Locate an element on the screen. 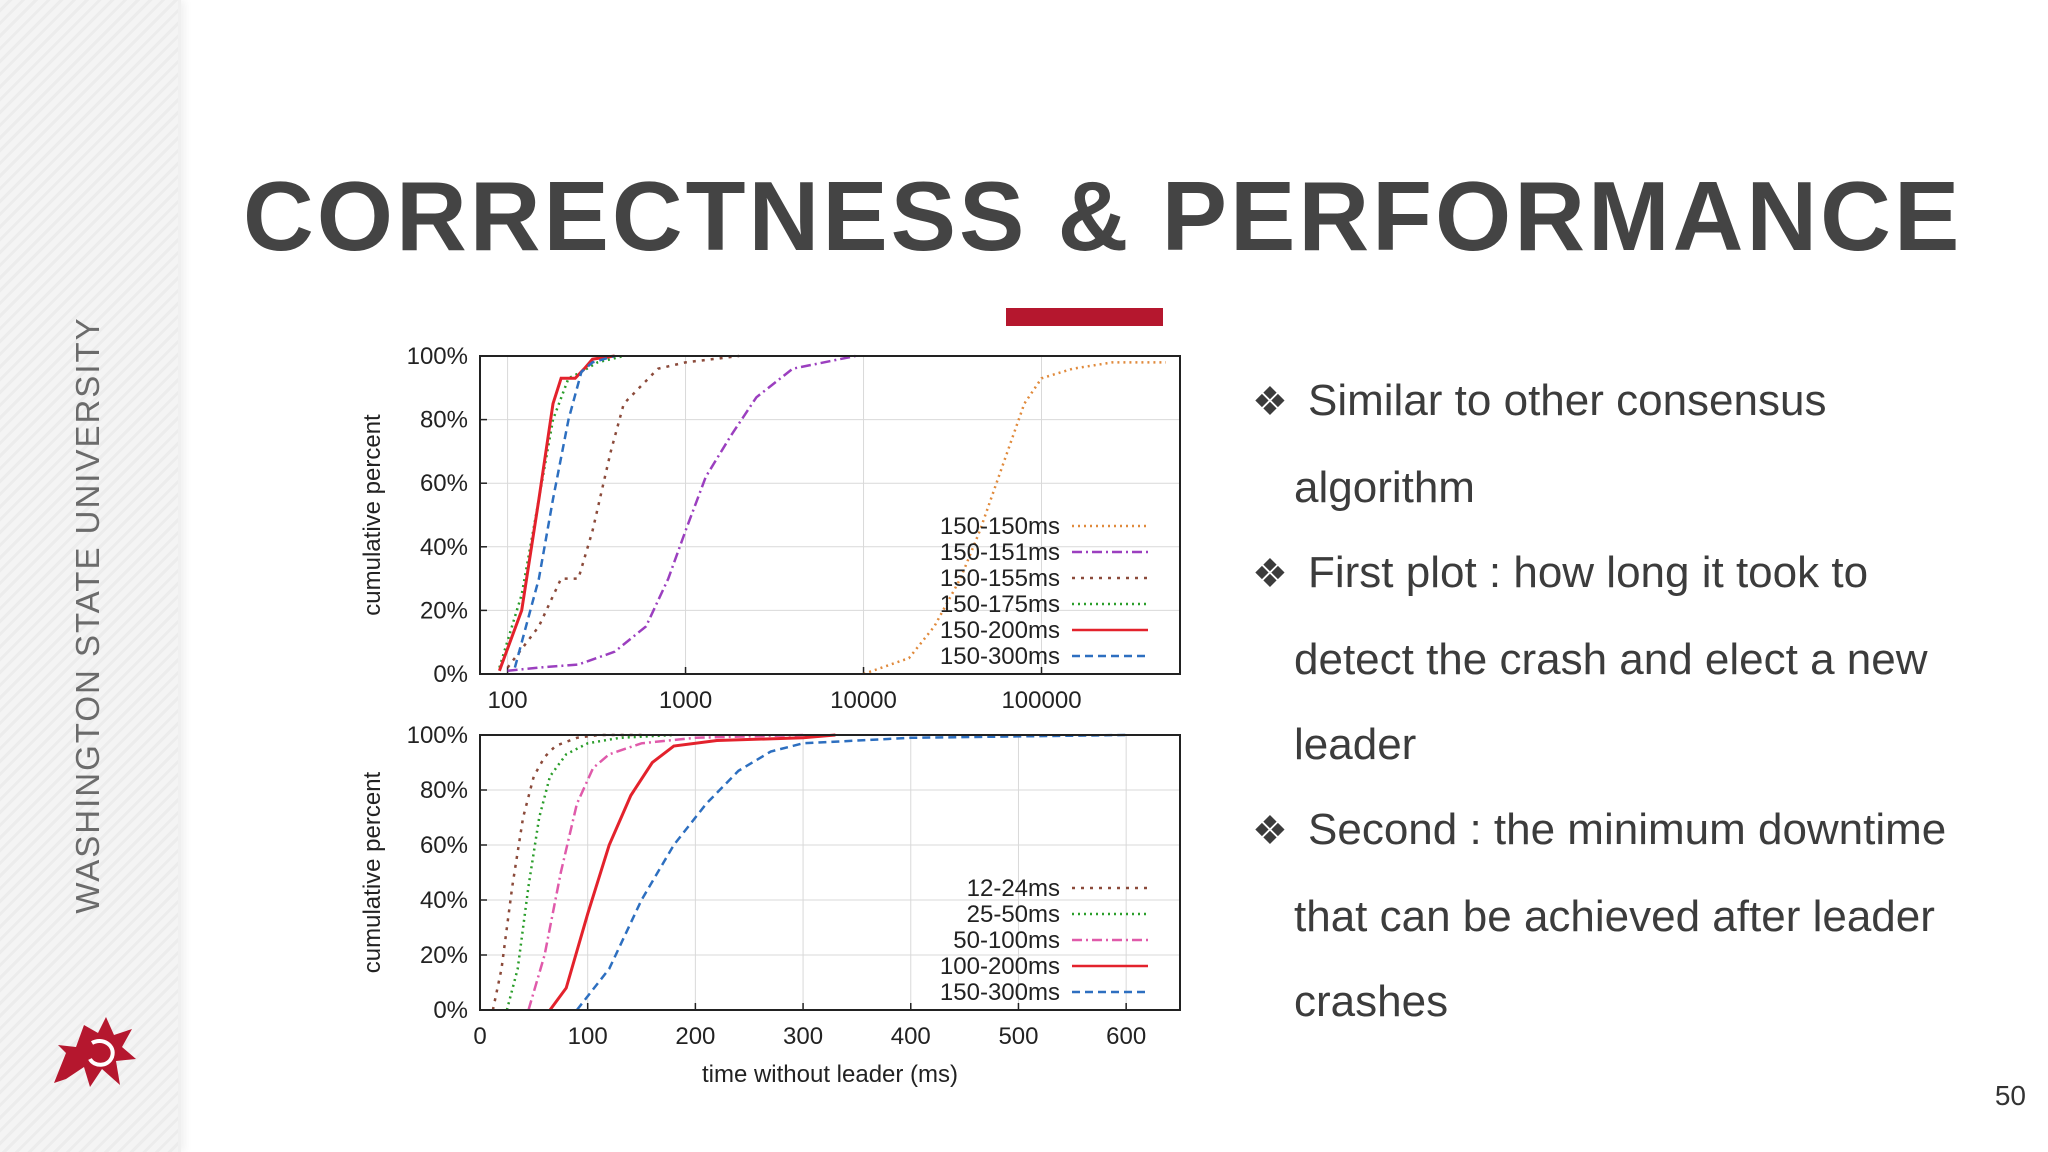 The width and height of the screenshot is (2048, 1152). bullet-text: that can be achieved after leader is located at coordinates (1614, 916).